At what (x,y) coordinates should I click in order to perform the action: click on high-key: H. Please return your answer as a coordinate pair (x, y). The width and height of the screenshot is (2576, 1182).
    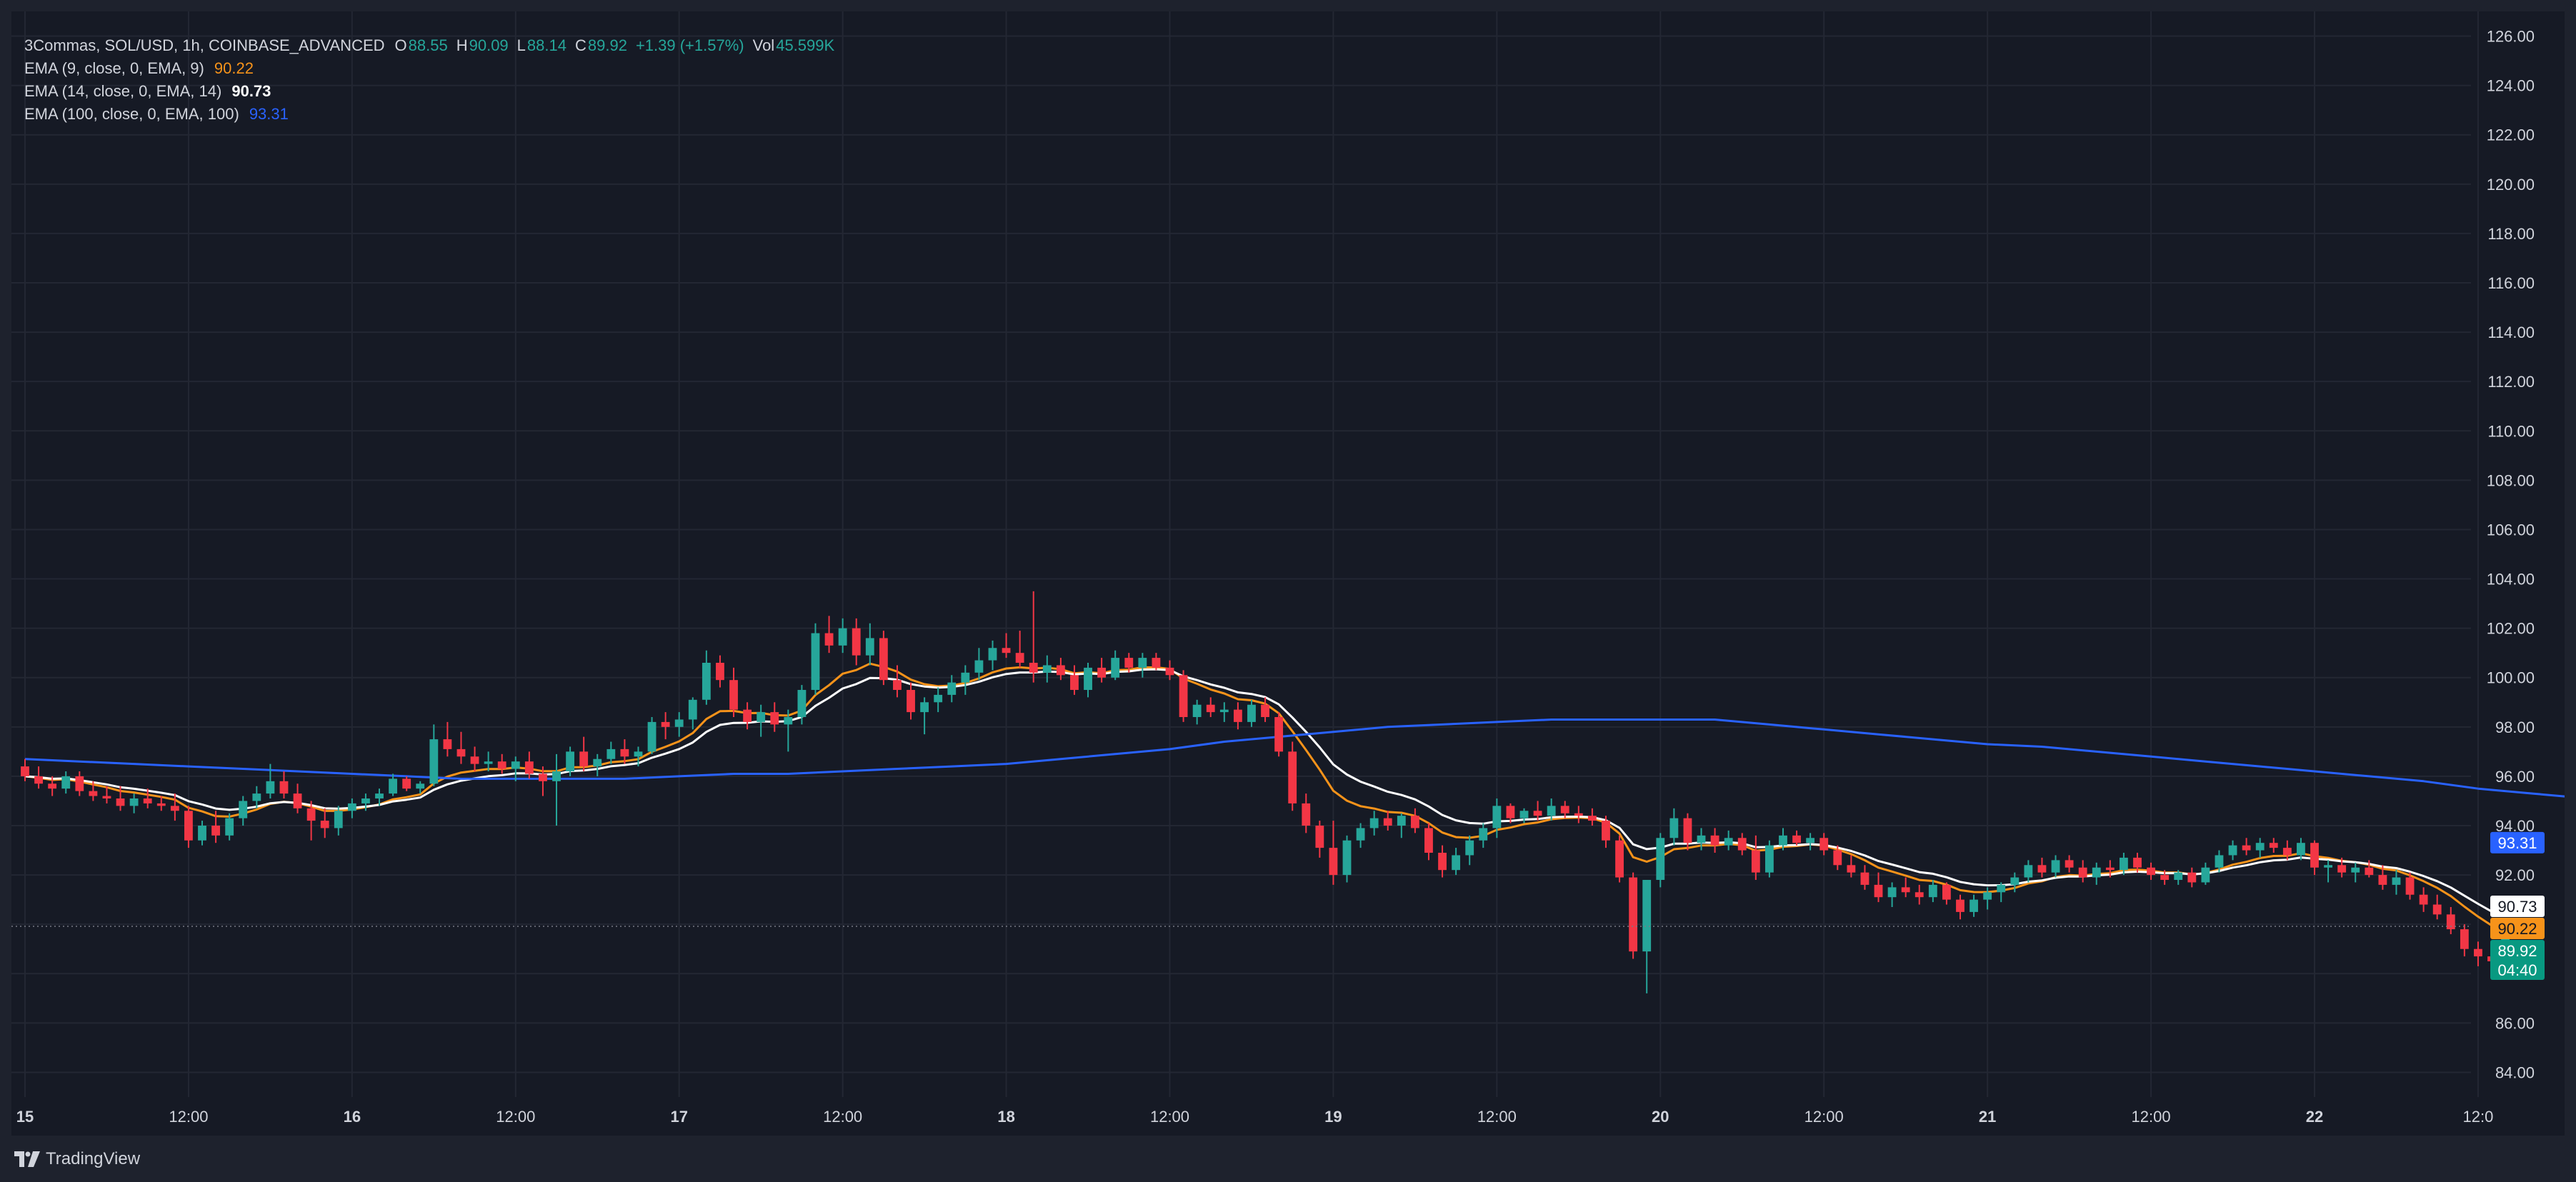
    Looking at the image, I should click on (462, 45).